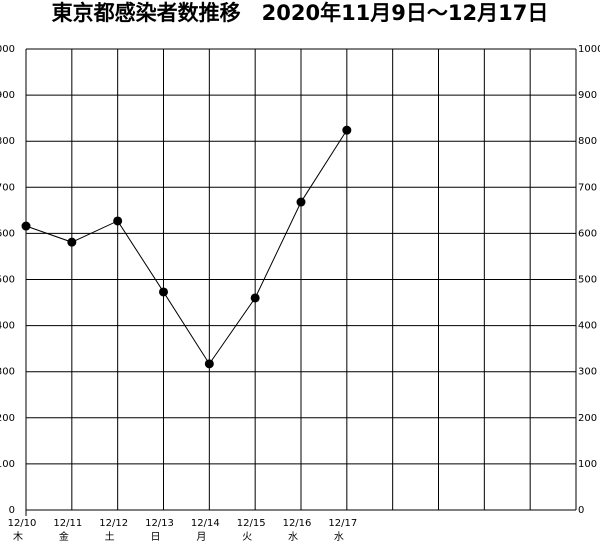 This screenshot has width=600, height=542. I want to click on x-tick-label: 12/12, so click(113, 523).